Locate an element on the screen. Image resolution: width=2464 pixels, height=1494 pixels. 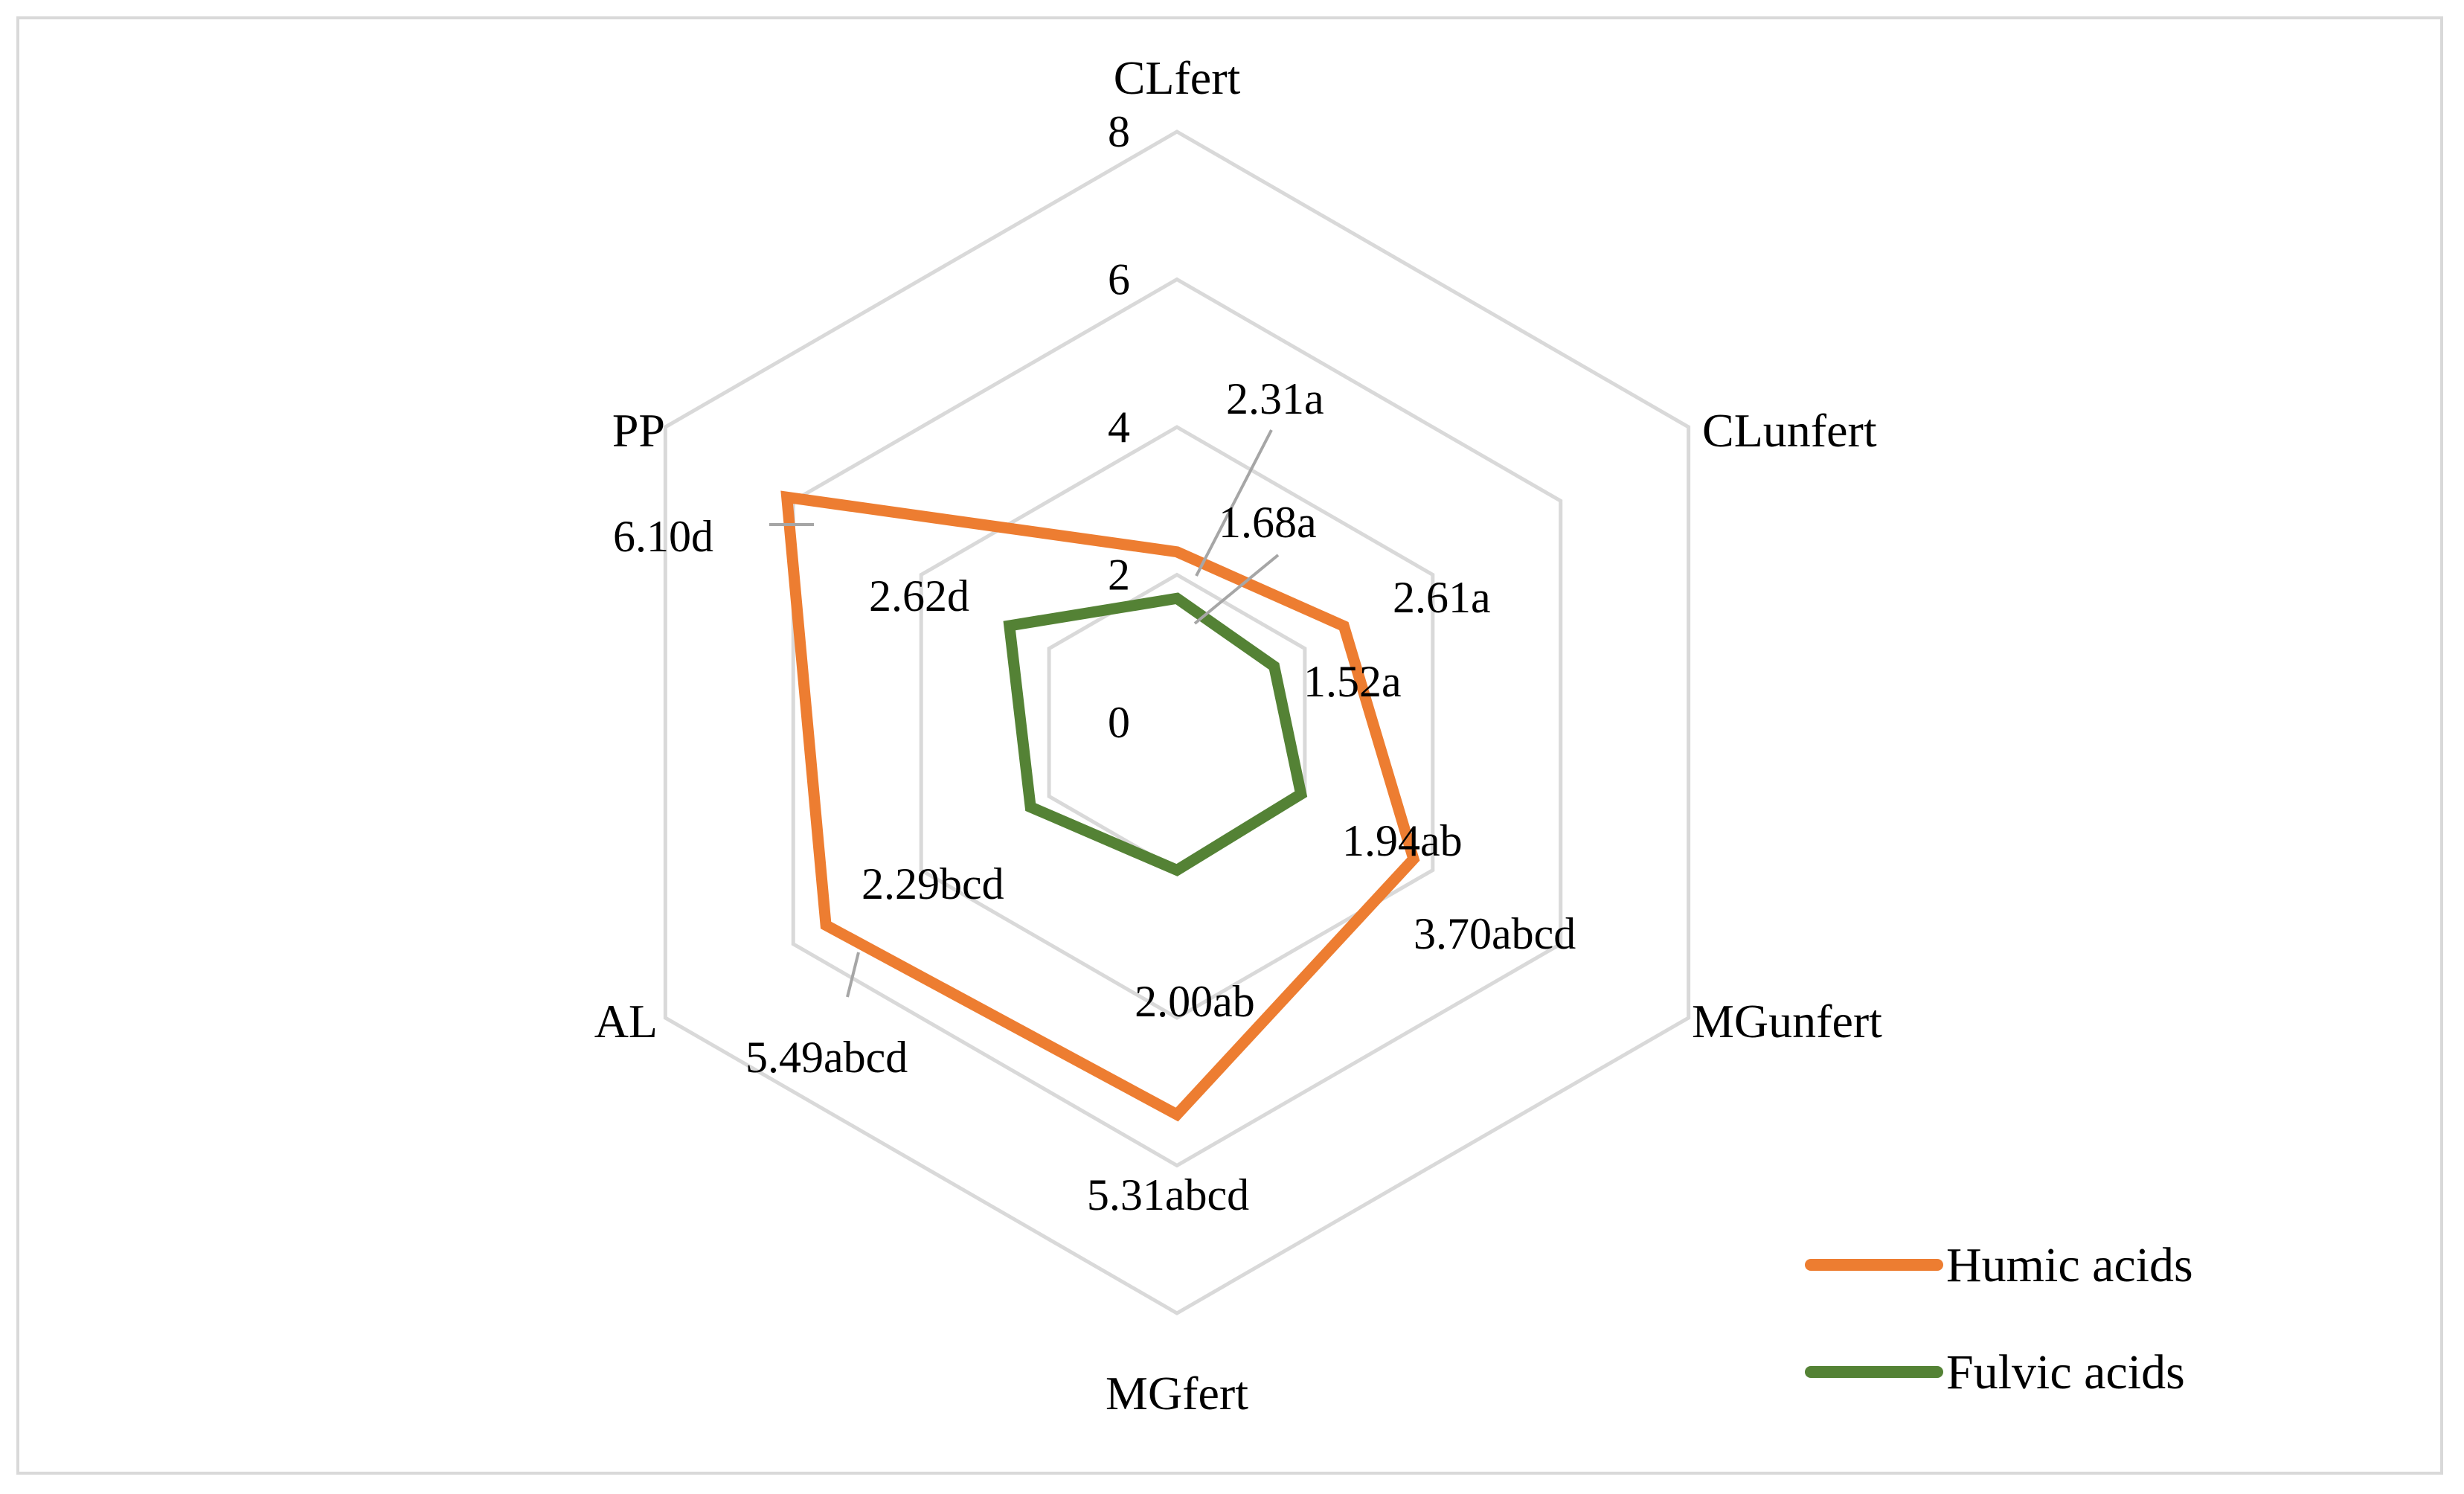
data-label-humic-acids-mgunfert: 3.70abcd is located at coordinates (1495, 934).